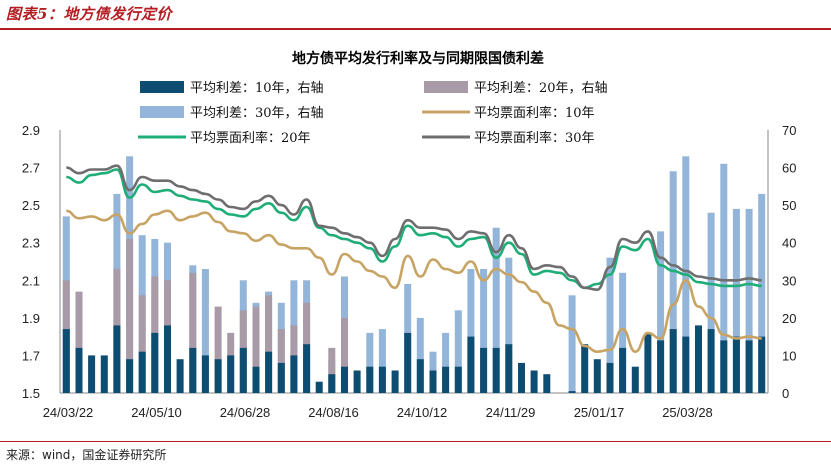 Image resolution: width=831 pixels, height=468 pixels. Describe the element at coordinates (257, 113) in the screenshot. I see `legend-label: 平均利差：30年，右轴` at that location.